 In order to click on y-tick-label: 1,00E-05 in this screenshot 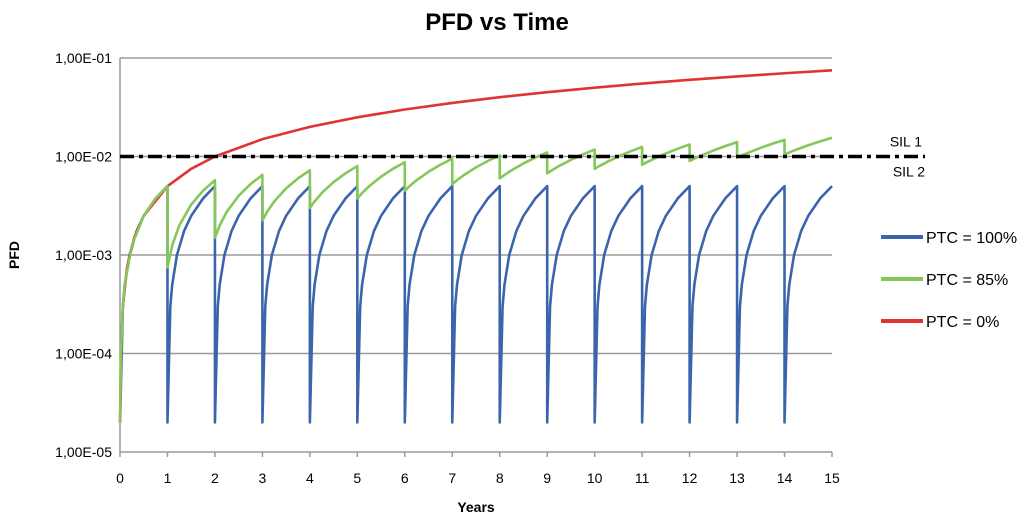, I will do `click(83, 452)`.